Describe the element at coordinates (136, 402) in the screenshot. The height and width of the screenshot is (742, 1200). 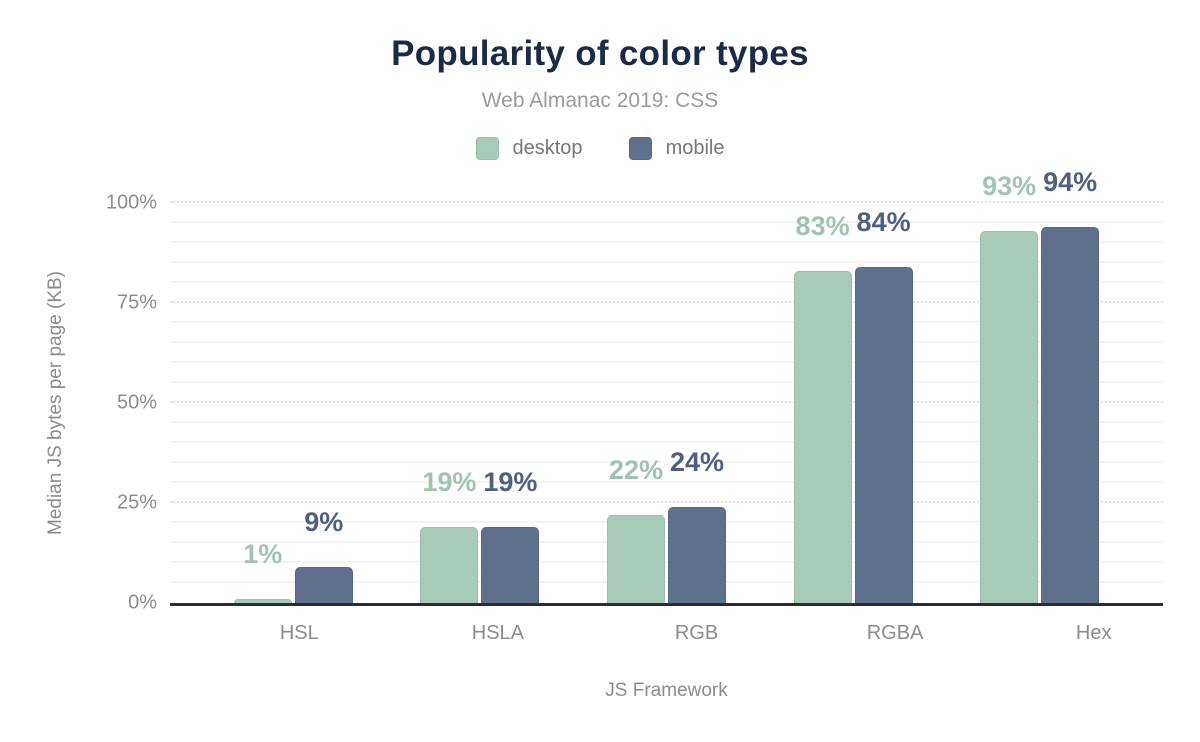
I see `y-tick-label: 50%` at that location.